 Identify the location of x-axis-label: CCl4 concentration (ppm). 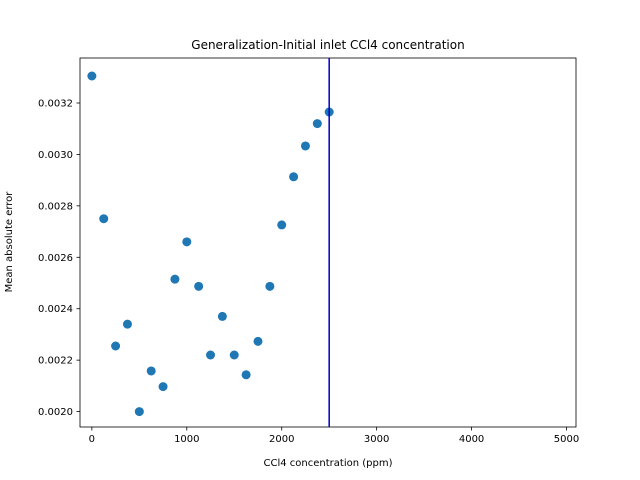
(328, 463).